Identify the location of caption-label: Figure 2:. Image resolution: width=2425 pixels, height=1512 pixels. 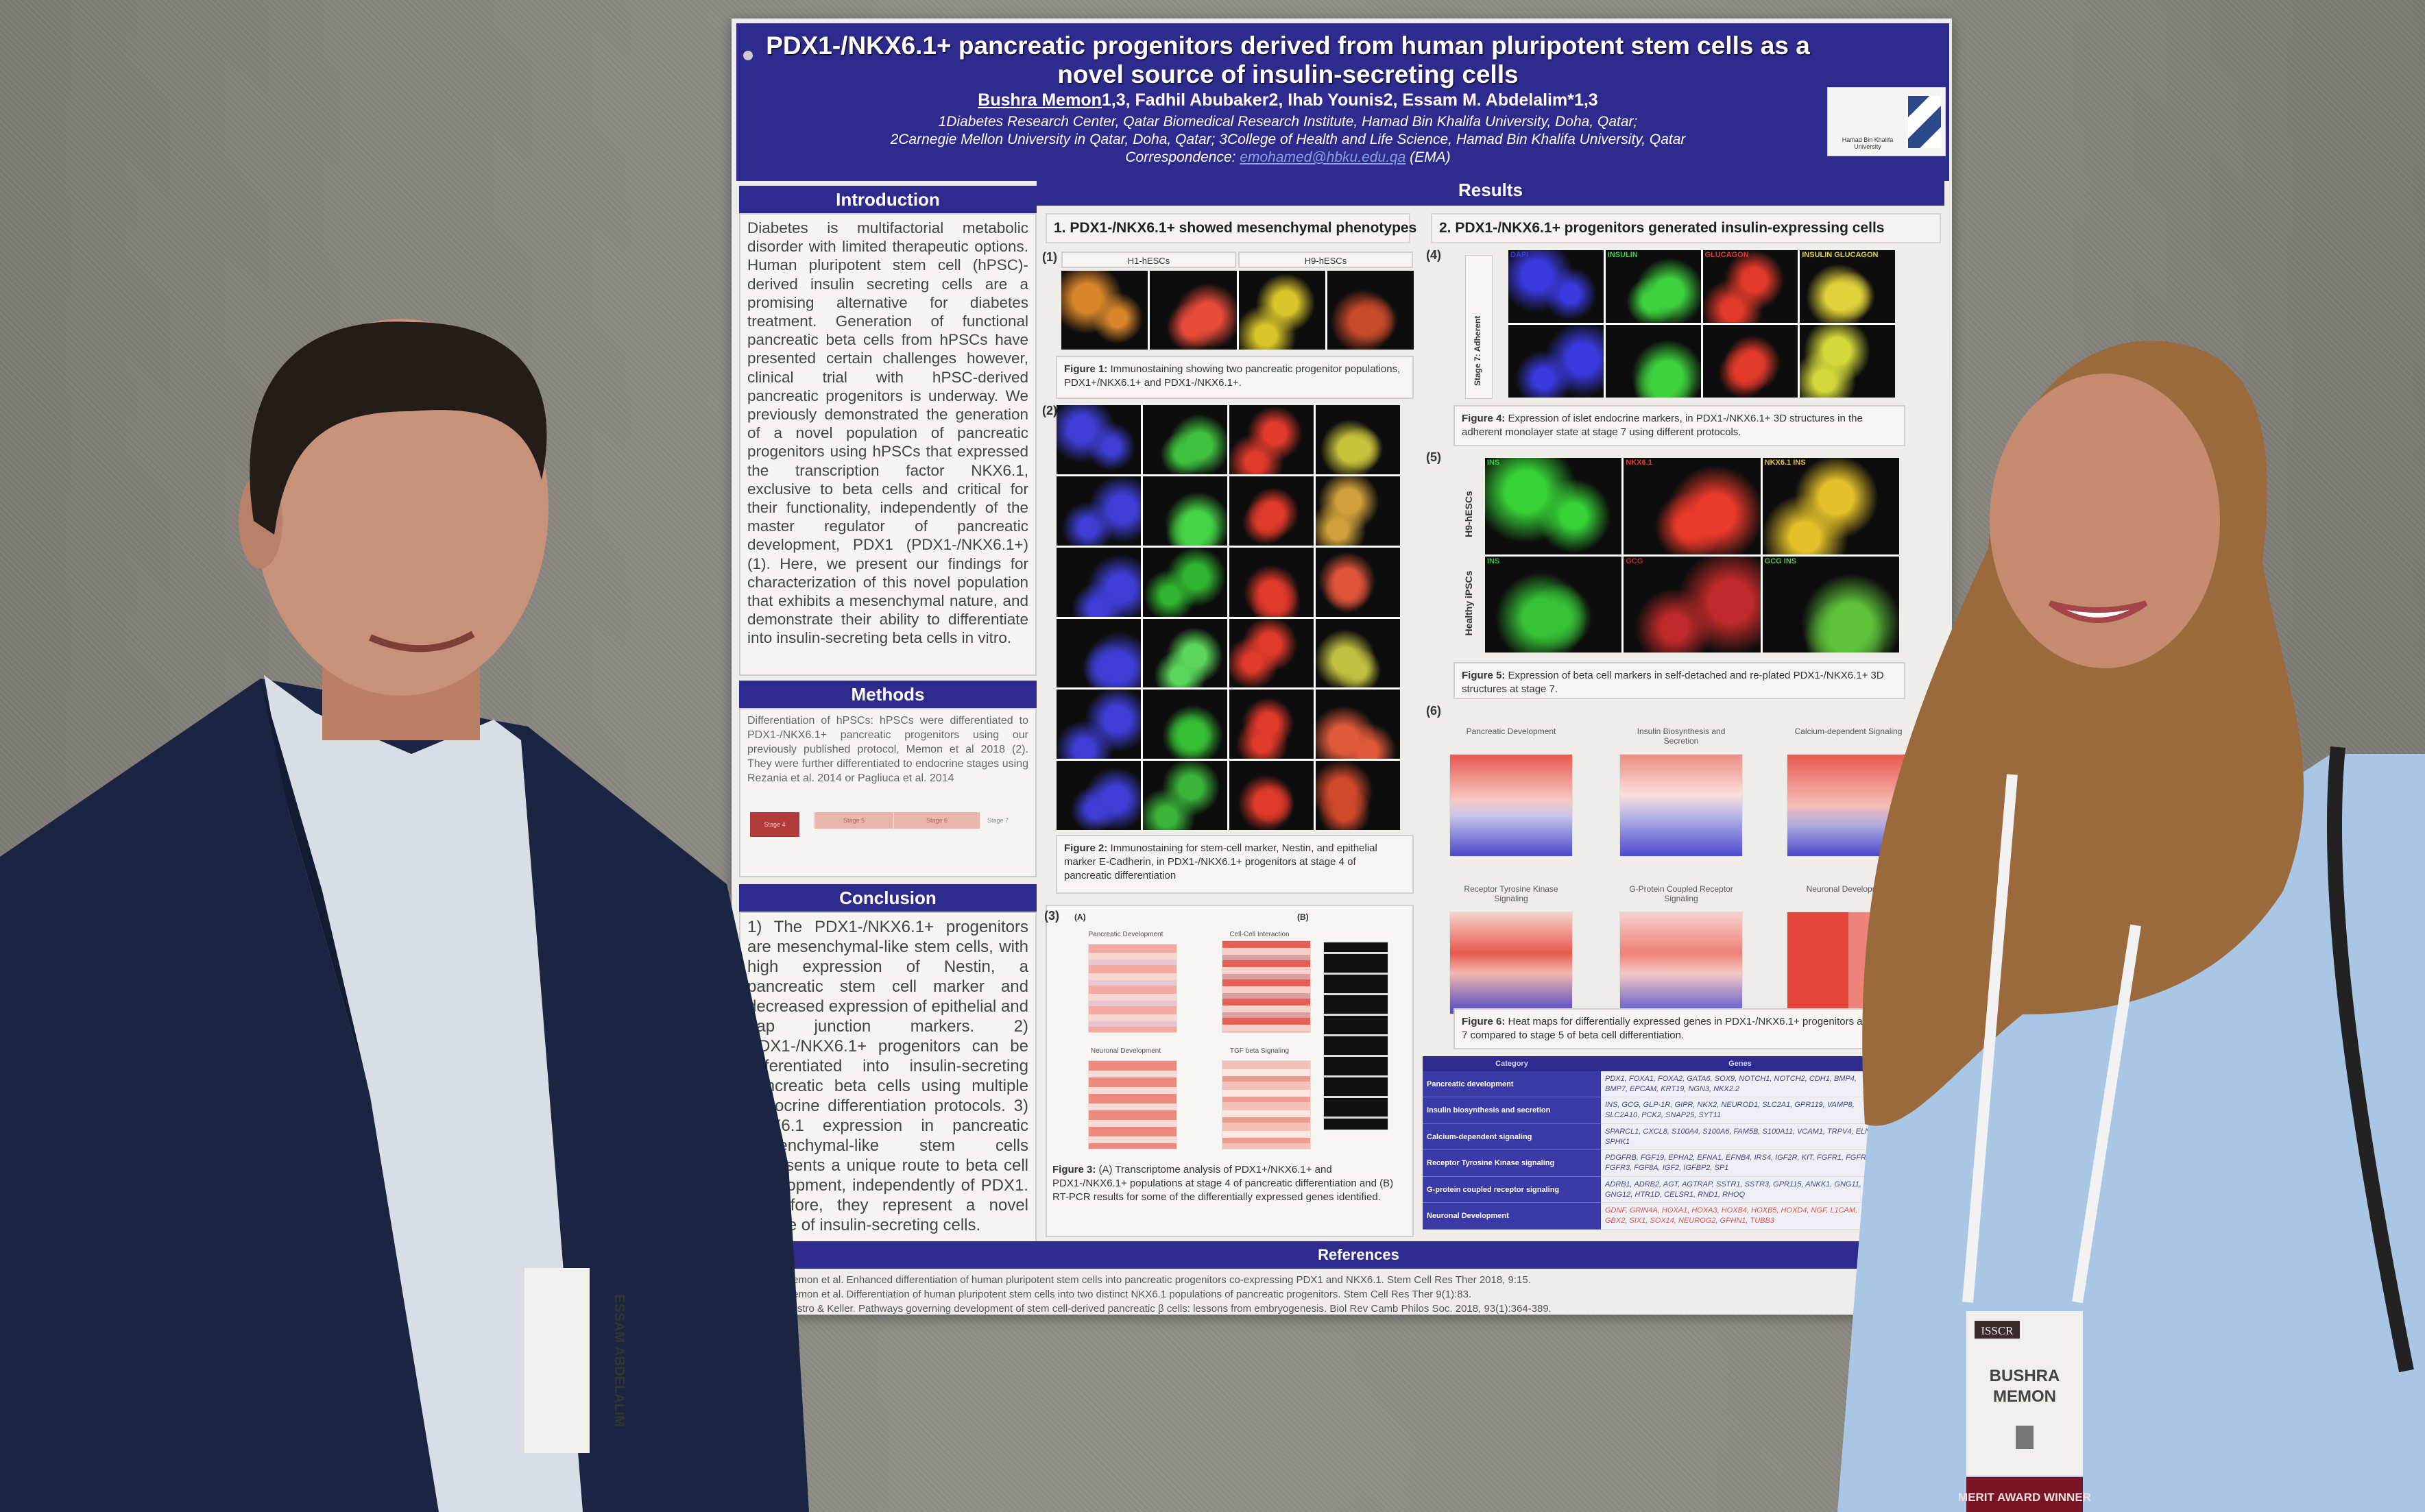
(1086, 848).